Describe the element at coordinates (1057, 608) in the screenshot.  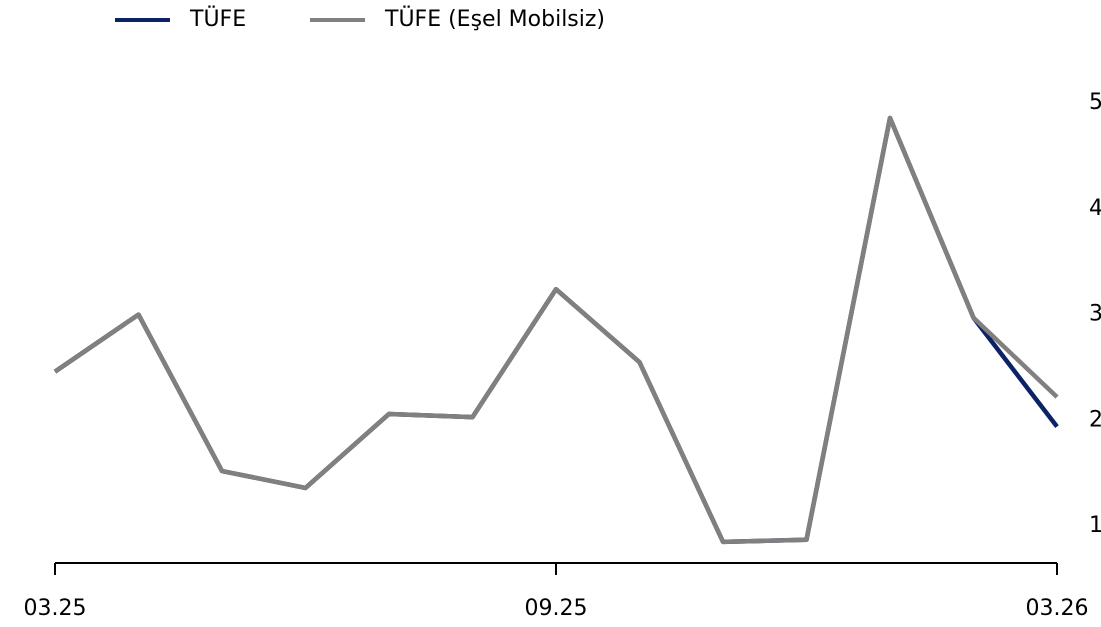
I see `x-tick-label: 03.26` at that location.